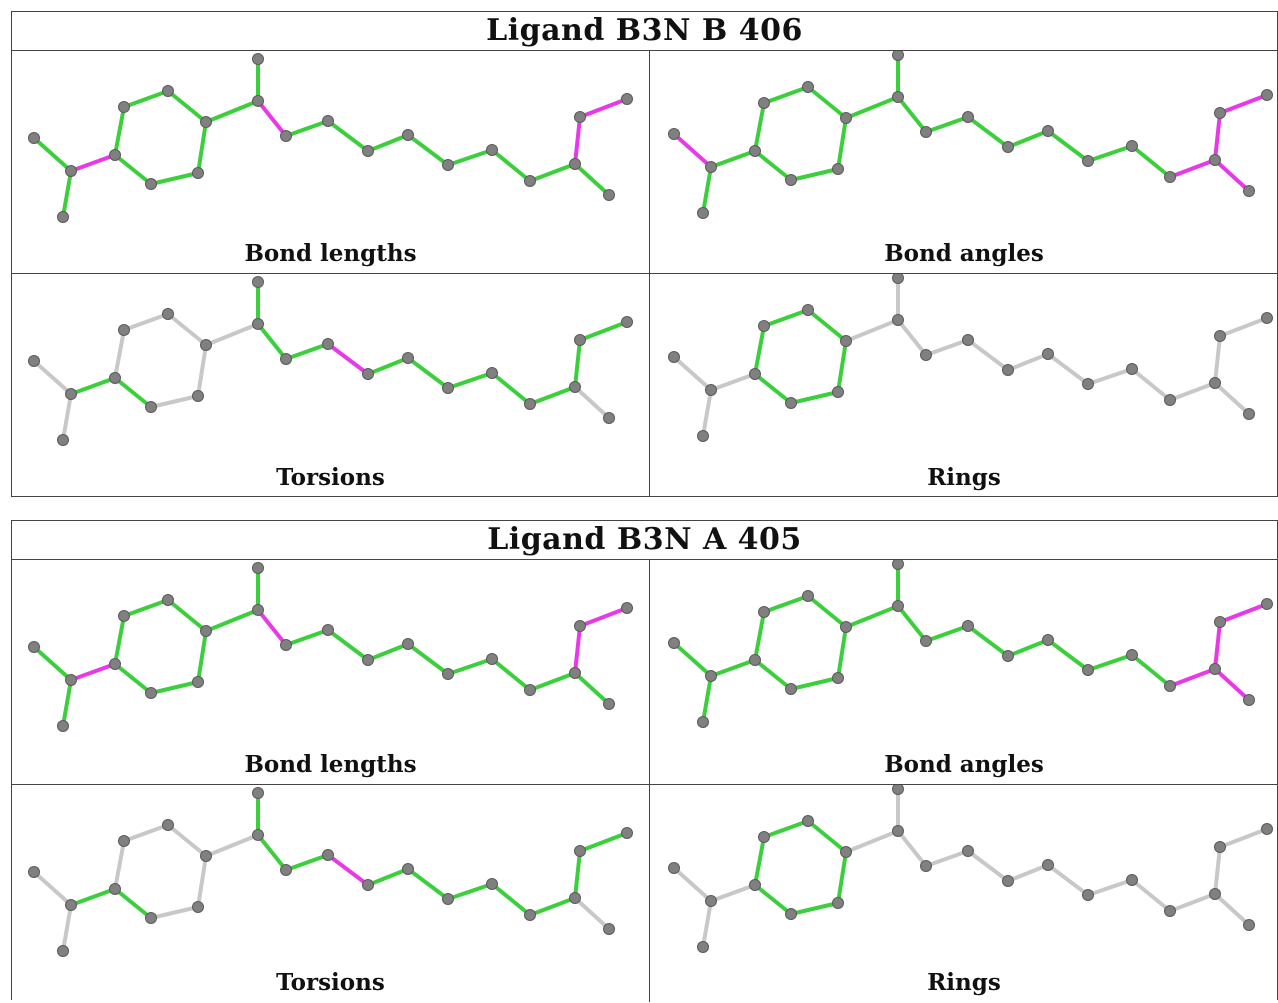 Image resolution: width=1278 pixels, height=1003 pixels. Describe the element at coordinates (644, 31) in the screenshot. I see `ligand-title: Ligand B3N B 406` at that location.